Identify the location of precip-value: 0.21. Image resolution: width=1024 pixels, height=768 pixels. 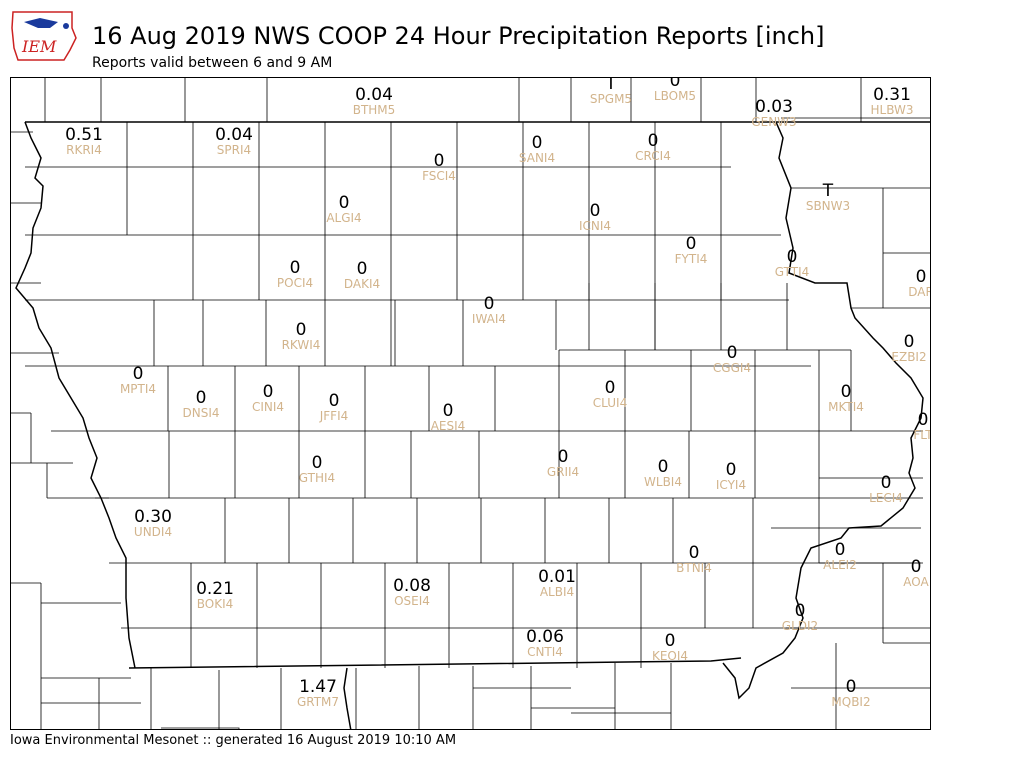
(215, 589).